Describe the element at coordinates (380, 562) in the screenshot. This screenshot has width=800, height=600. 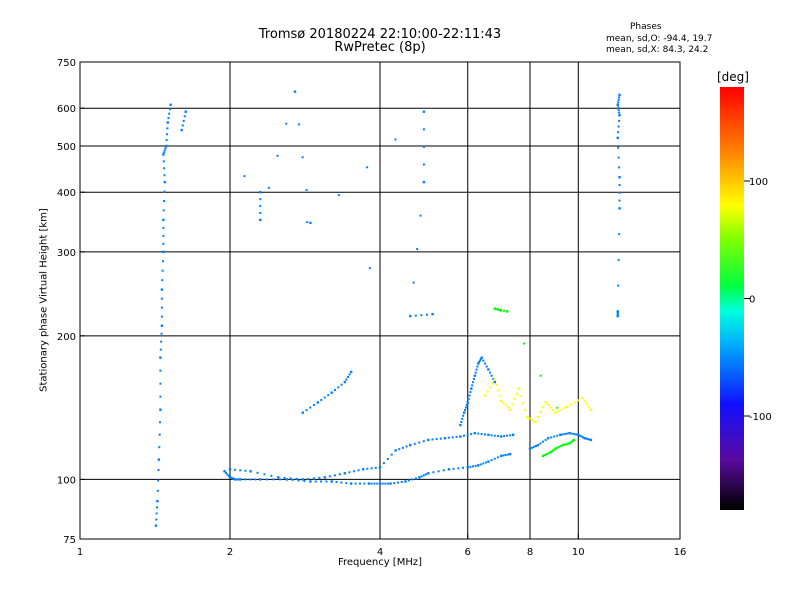
I see `x-axis-label: Frequency [MHz]` at that location.